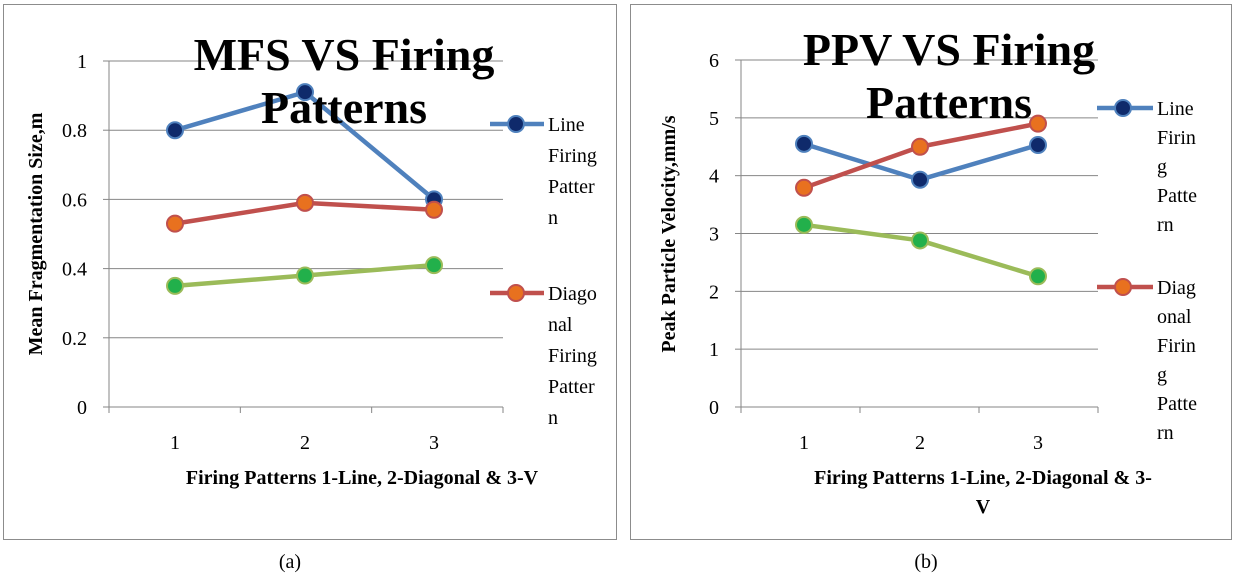 This screenshot has height=584, width=1235. What do you see at coordinates (74, 339) in the screenshot?
I see `y-tick-label: 0.2` at bounding box center [74, 339].